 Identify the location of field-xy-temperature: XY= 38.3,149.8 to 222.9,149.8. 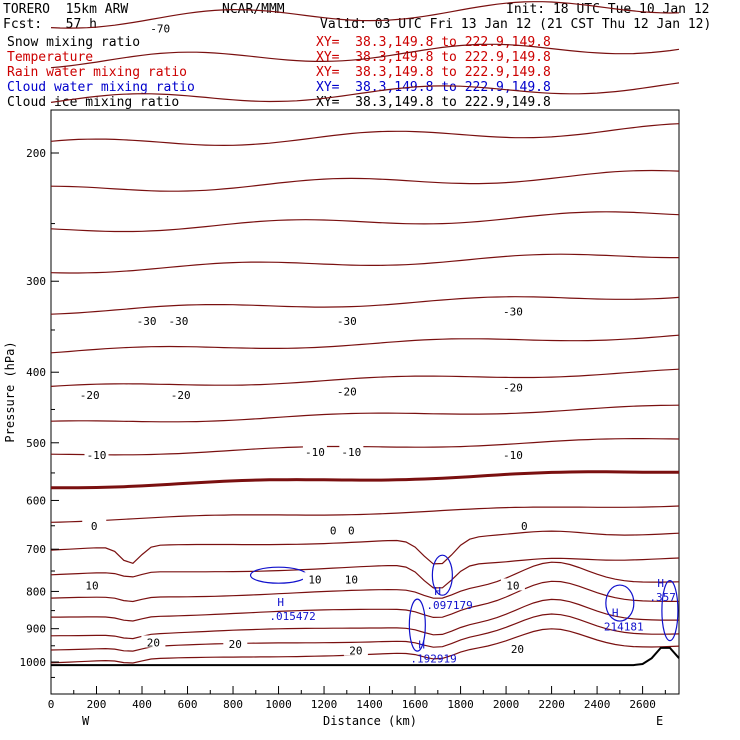
(433, 57).